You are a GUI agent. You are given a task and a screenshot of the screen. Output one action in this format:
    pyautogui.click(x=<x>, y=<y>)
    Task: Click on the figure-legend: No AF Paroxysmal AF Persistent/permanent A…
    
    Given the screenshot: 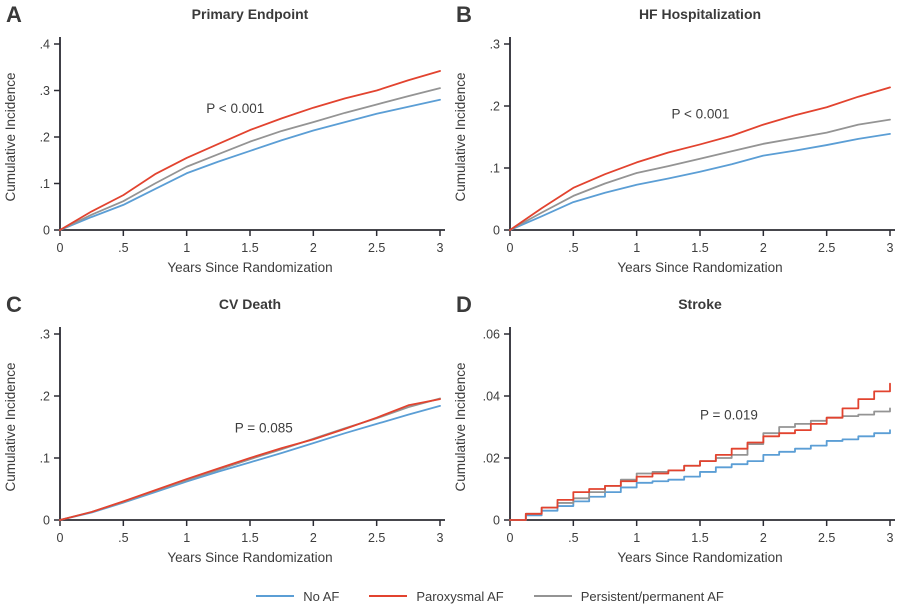 What is the action you would take?
    pyautogui.click(x=470, y=596)
    